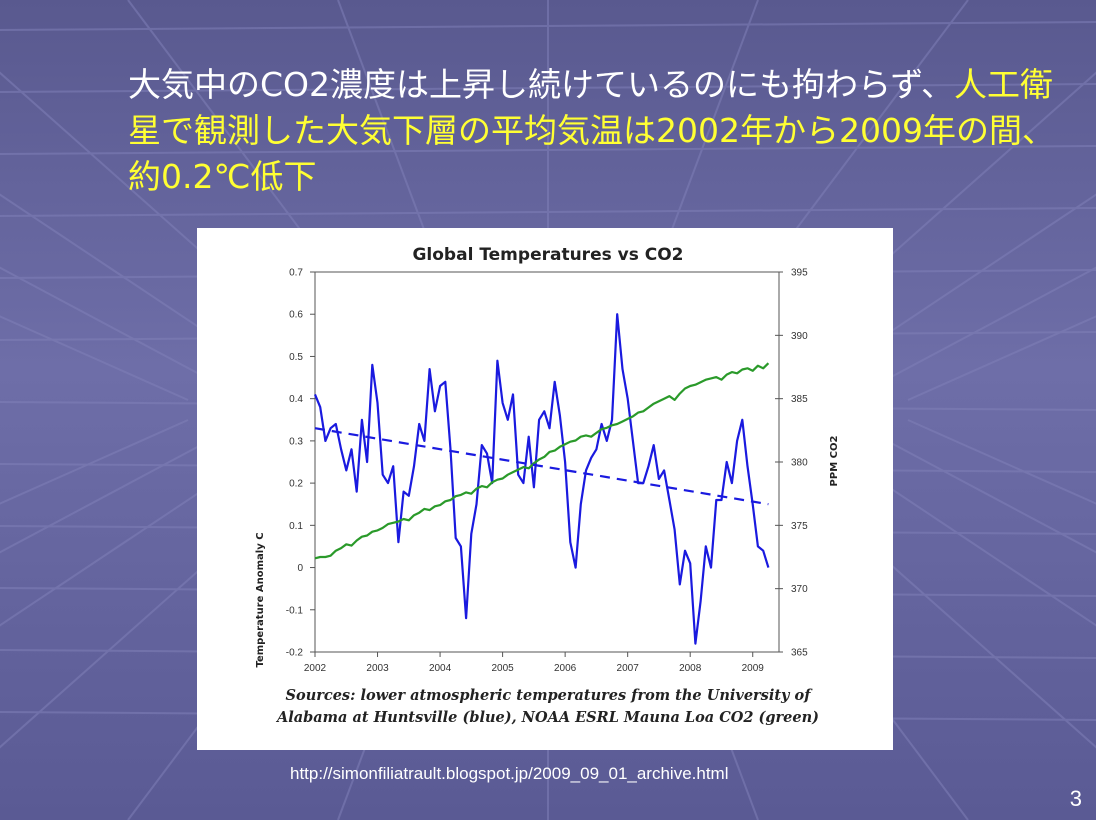  Describe the element at coordinates (799, 653) in the screenshot. I see `y2-tick-label: 365` at that location.